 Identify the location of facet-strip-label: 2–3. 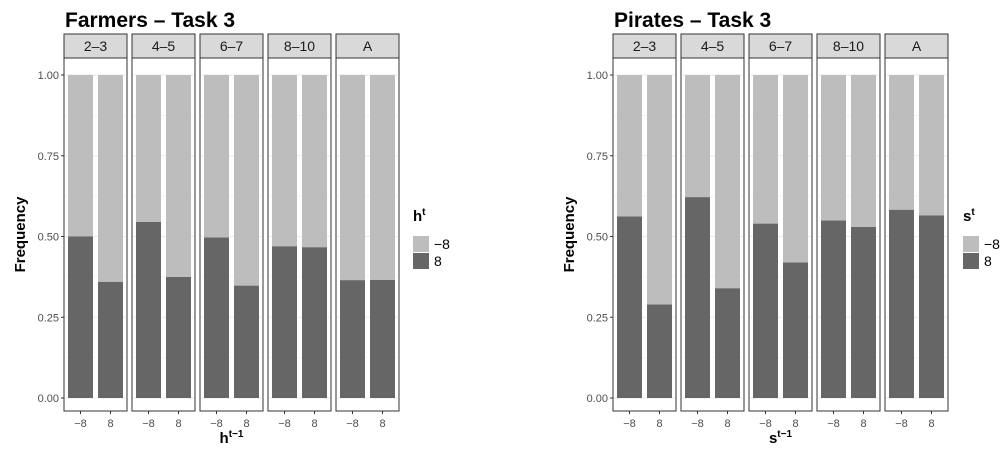
(96, 46).